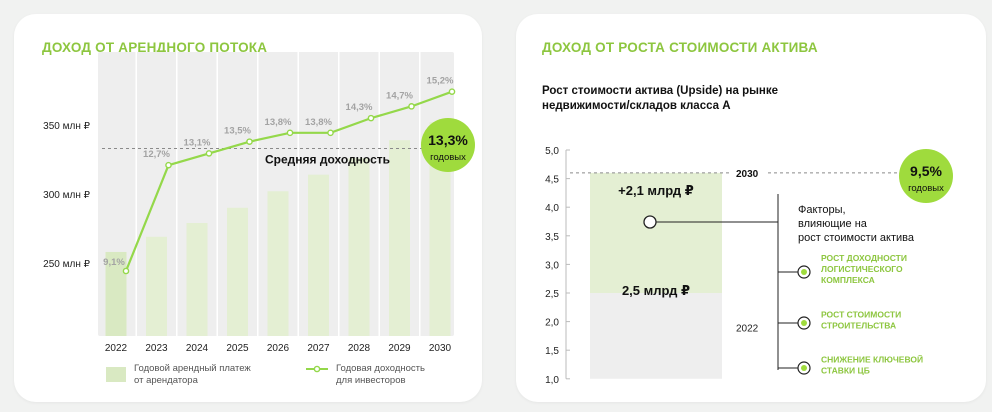 The height and width of the screenshot is (412, 992). I want to click on y-tick-label: 4,5, so click(552, 180).